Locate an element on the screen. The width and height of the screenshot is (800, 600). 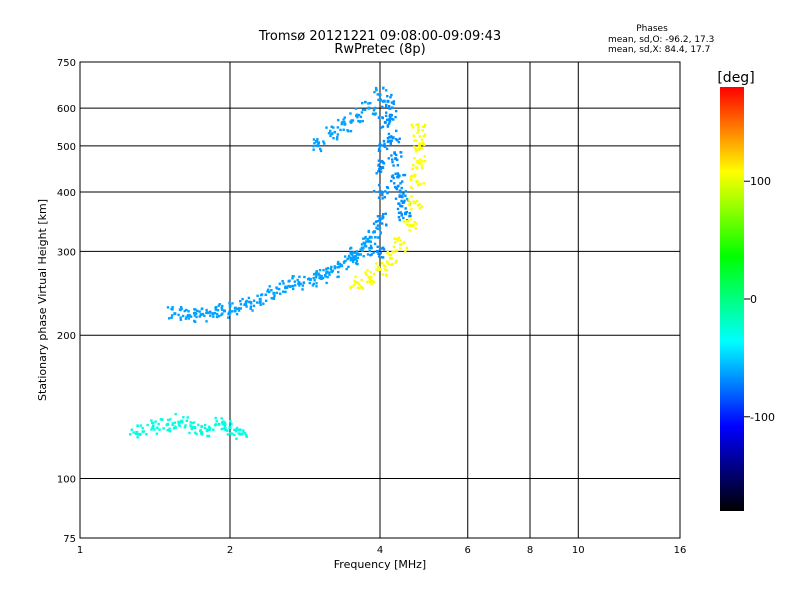
colorbar-tick-label: 0 is located at coordinates (753, 299).